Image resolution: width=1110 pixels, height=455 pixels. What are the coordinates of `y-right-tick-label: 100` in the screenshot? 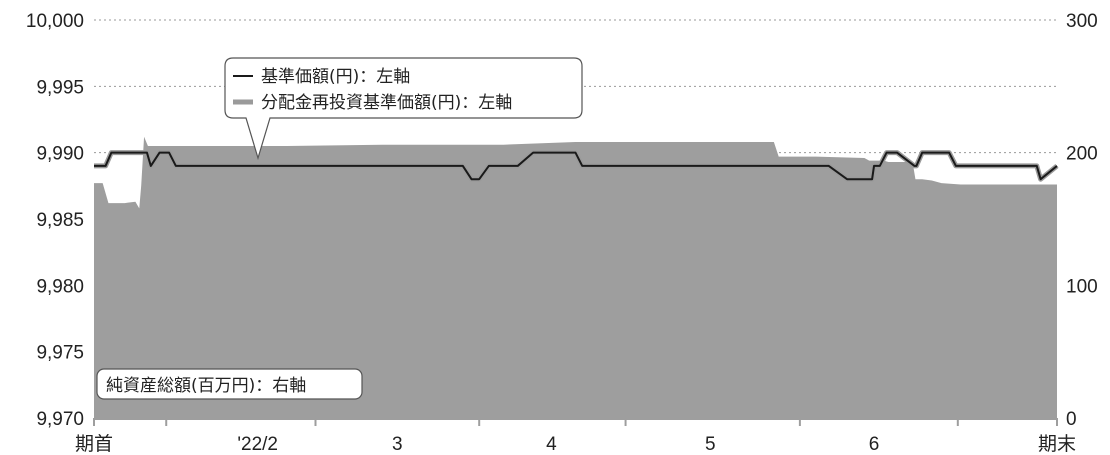 It's located at (1082, 286).